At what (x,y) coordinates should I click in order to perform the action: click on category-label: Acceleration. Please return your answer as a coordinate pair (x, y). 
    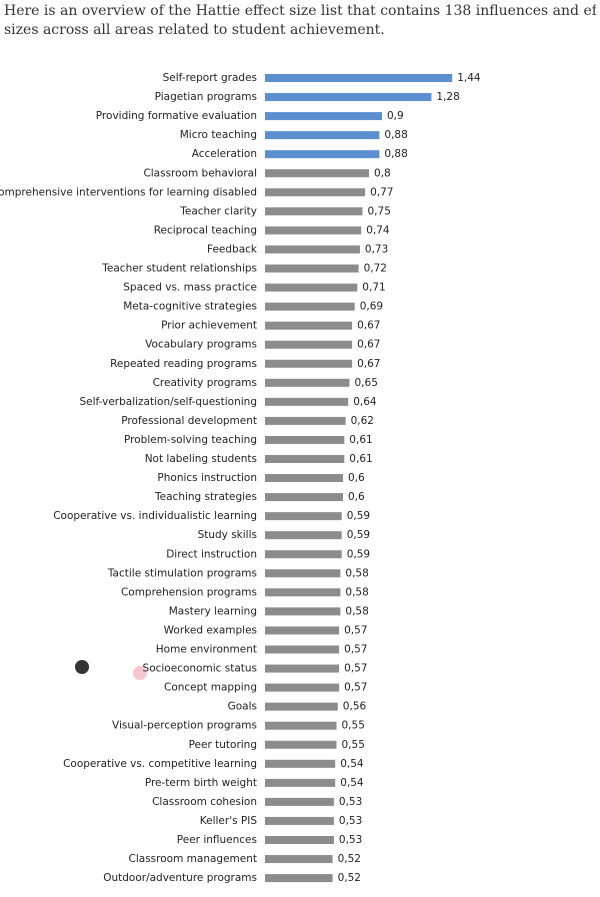
    Looking at the image, I should click on (224, 154).